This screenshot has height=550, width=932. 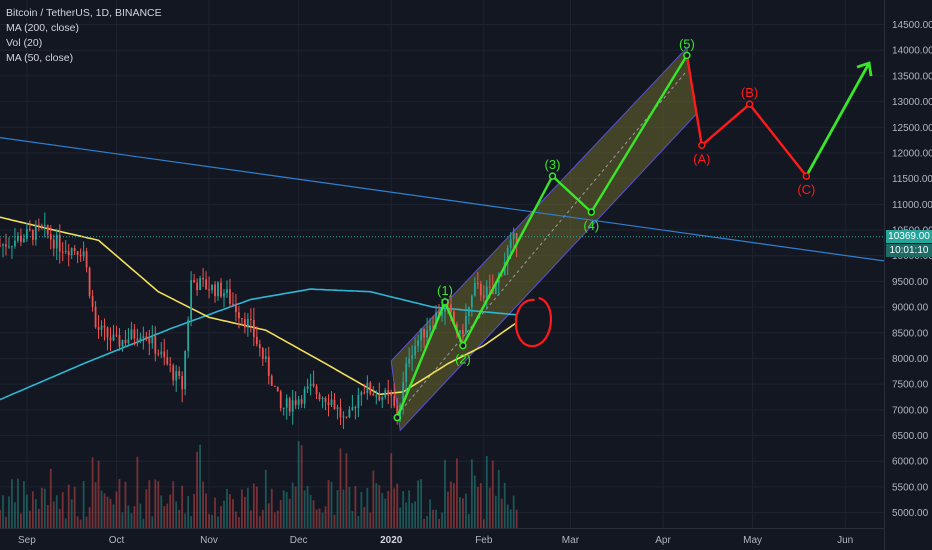 I want to click on projection-arrow-line, so click(x=838, y=119).